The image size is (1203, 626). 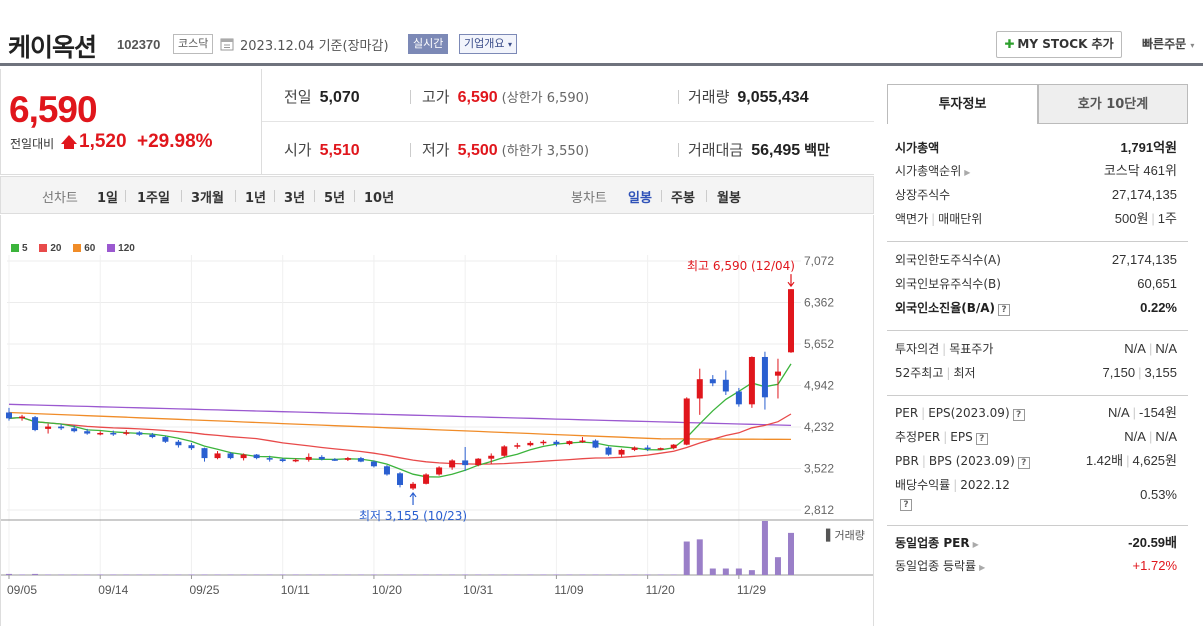 I want to click on stat-volume: 거래량 9,055,434, so click(x=748, y=97).